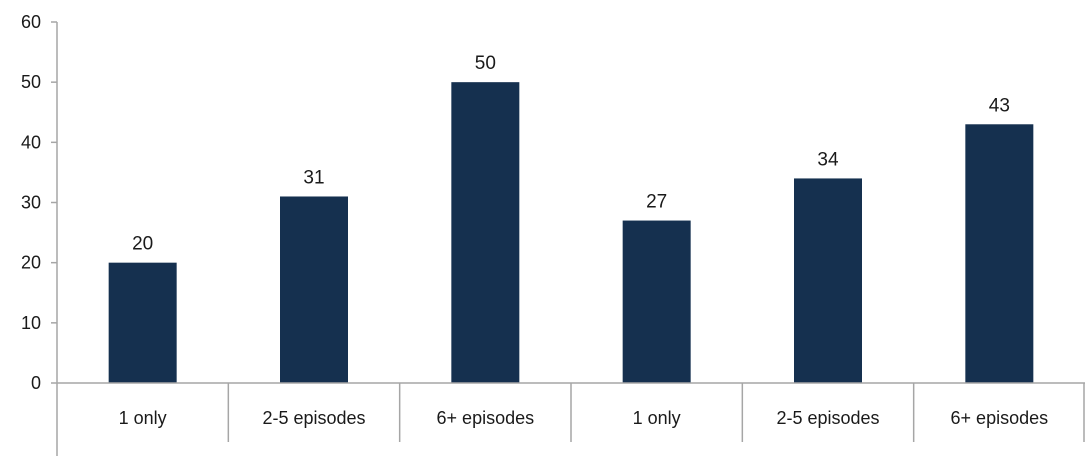 Image resolution: width=1085 pixels, height=462 pixels. Describe the element at coordinates (31, 142) in the screenshot. I see `y-tick-label: 40` at that location.